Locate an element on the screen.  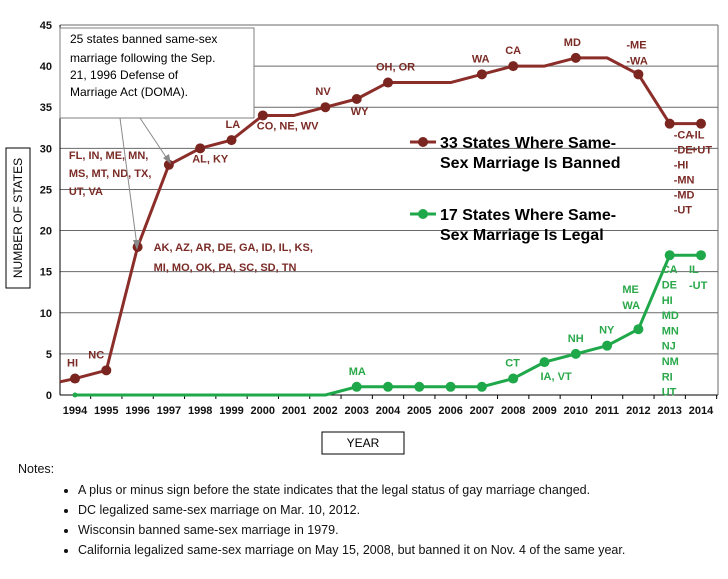
legend-legal-label-1: 17 States Where Same- is located at coordinates (528, 215).